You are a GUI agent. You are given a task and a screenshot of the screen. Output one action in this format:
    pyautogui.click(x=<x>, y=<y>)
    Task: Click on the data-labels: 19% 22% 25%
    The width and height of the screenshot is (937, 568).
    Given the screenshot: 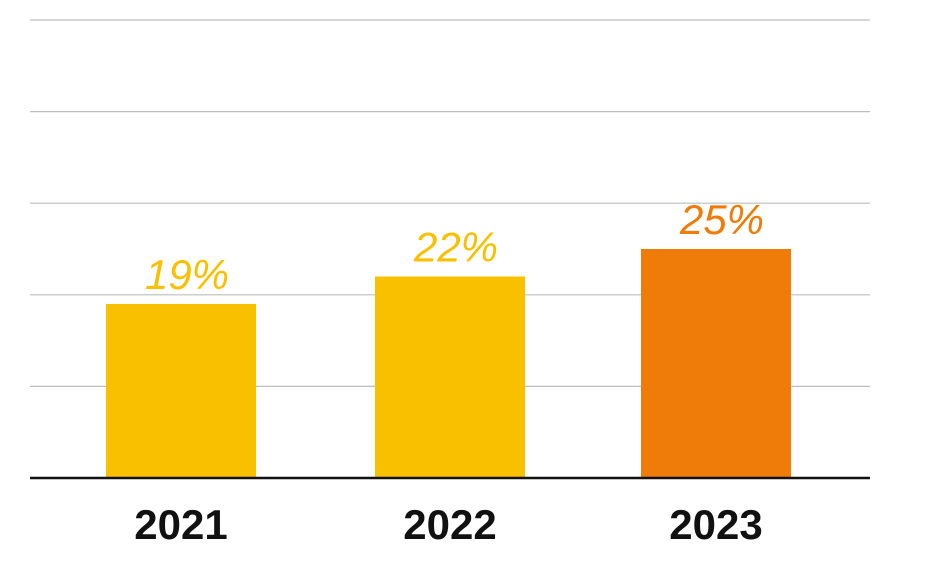 What is the action you would take?
    pyautogui.click(x=454, y=247)
    